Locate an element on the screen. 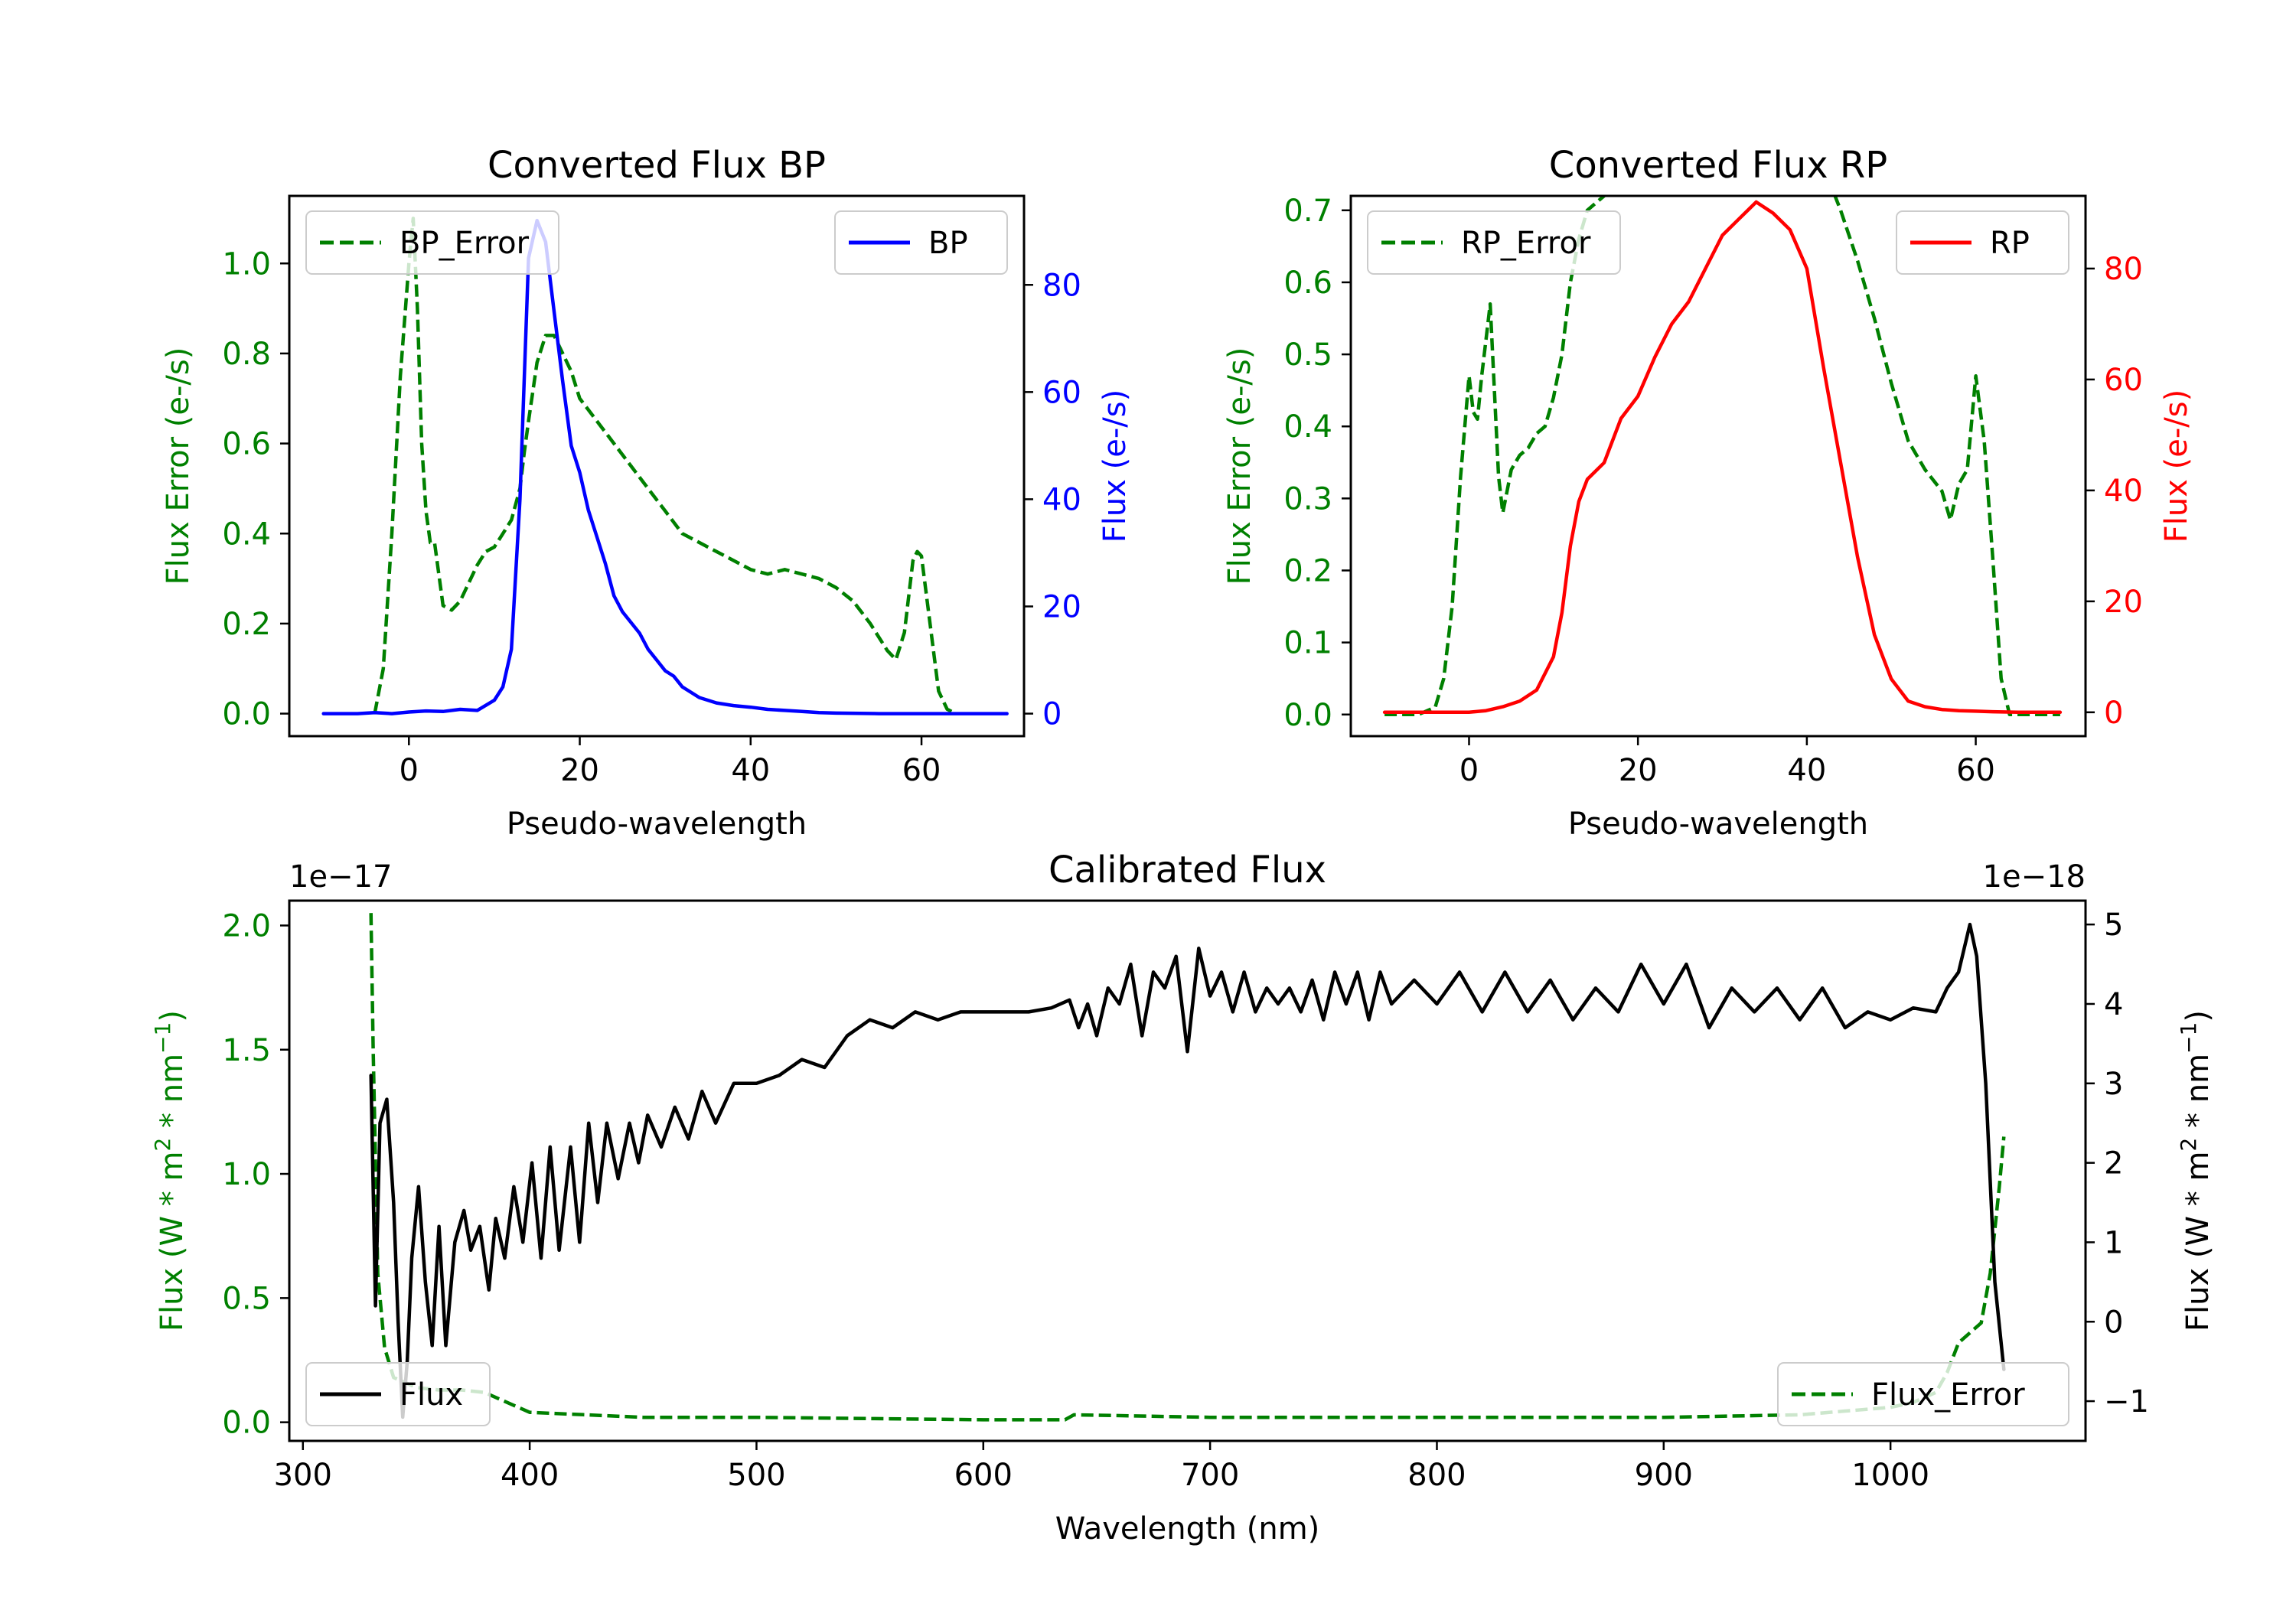  y-left-tick-label: 1.5 is located at coordinates (246, 1050).